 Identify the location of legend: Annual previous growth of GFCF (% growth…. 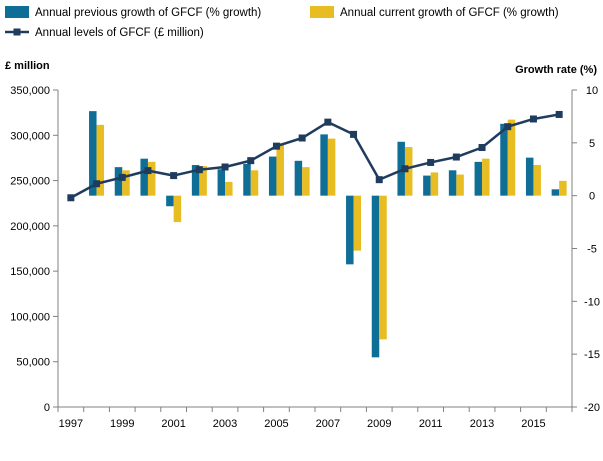
(282, 22).